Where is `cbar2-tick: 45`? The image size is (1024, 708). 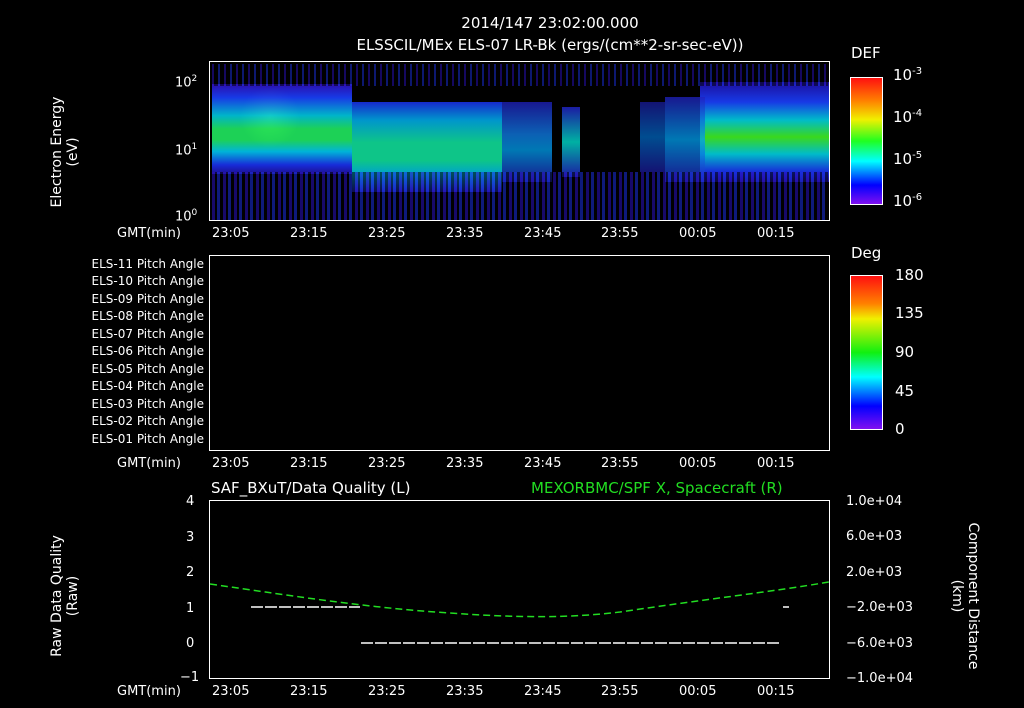 cbar2-tick: 45 is located at coordinates (905, 391).